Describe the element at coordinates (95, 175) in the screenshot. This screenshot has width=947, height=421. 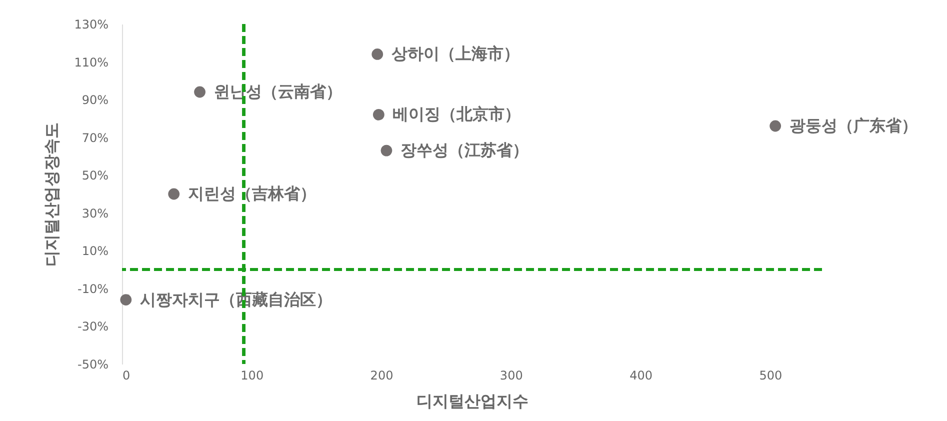
I see `y-tick-label: 50%` at that location.